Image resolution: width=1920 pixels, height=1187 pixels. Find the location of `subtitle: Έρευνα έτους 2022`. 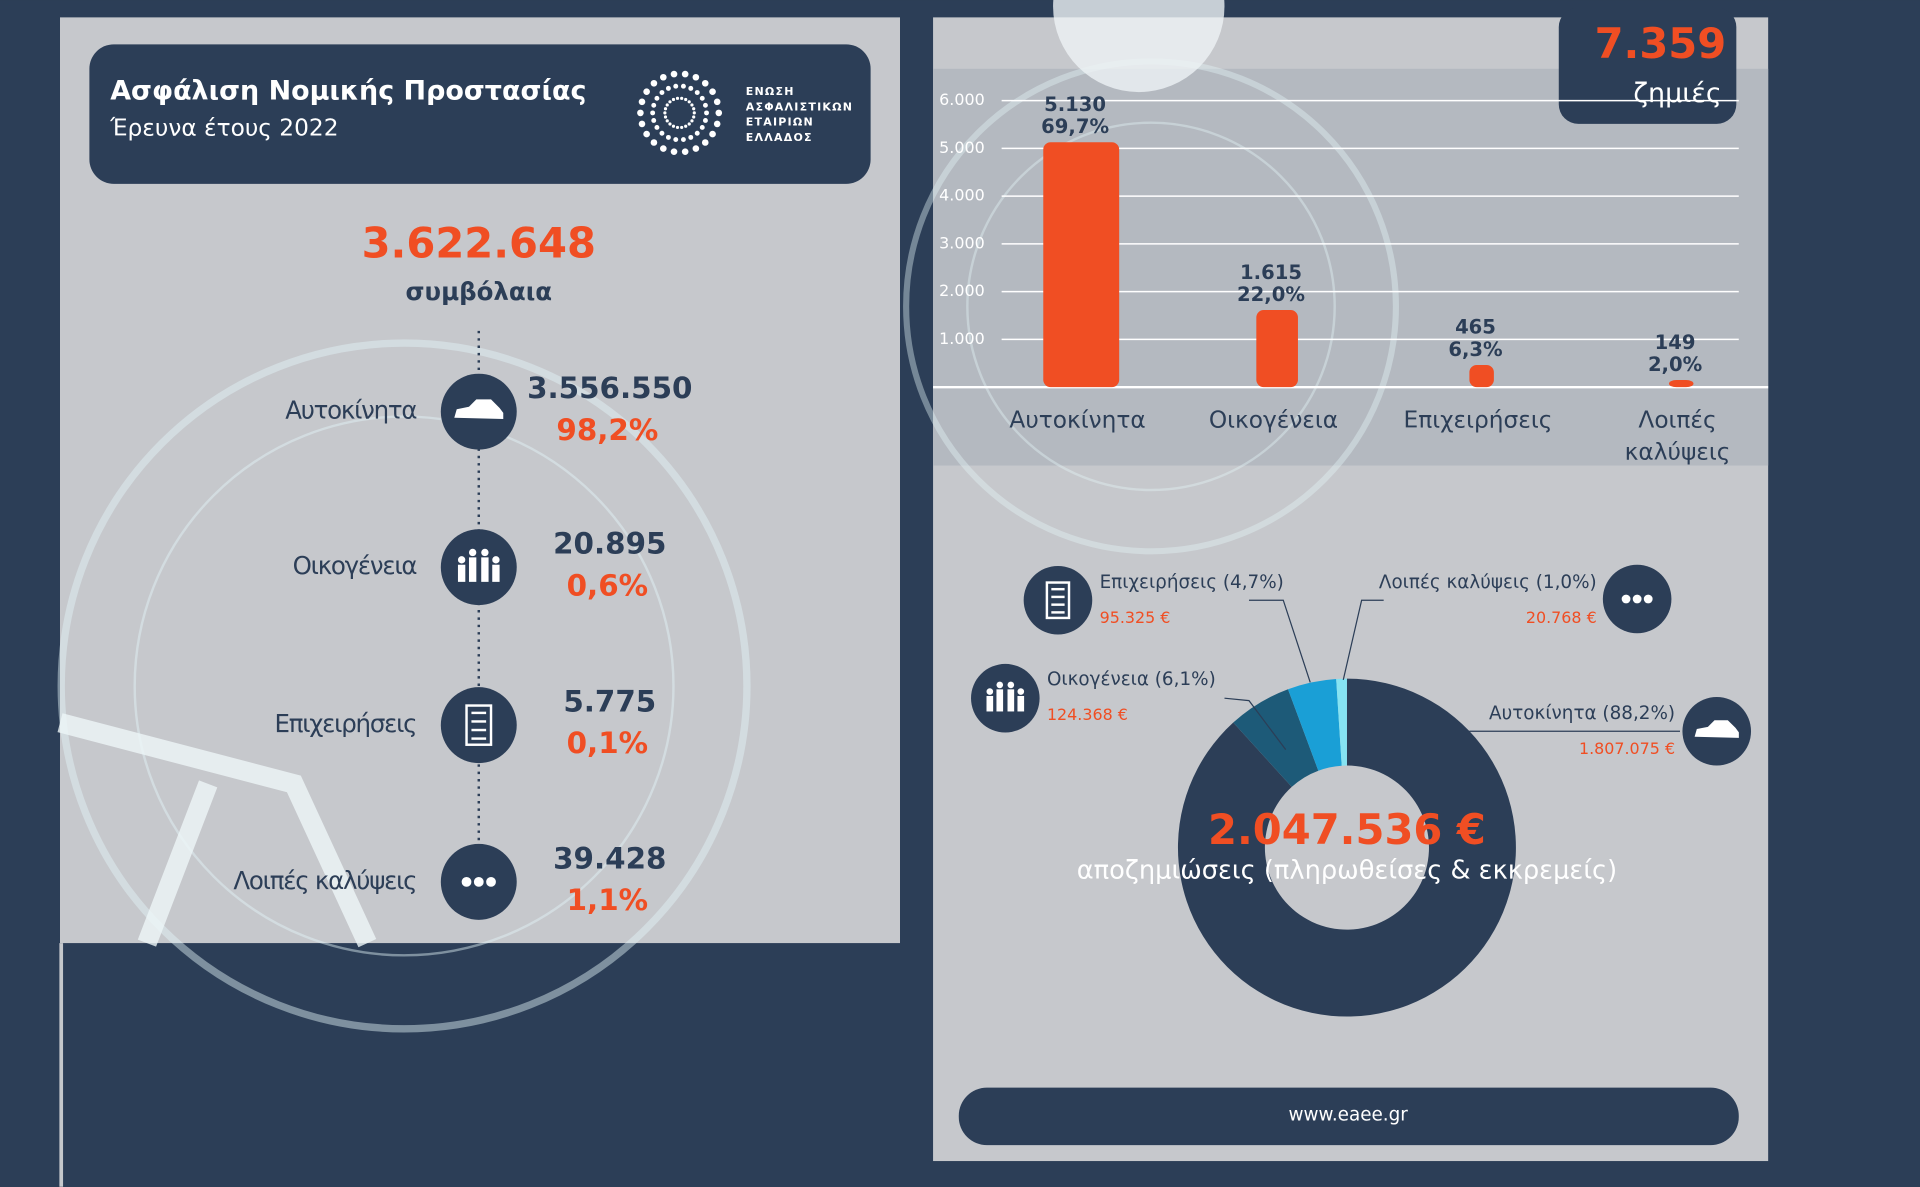

subtitle: Έρευνα έτους 2022 is located at coordinates (223, 127).